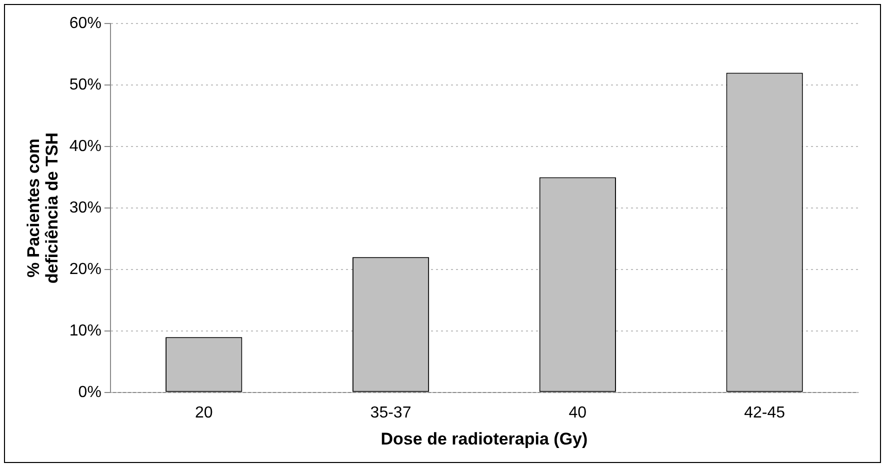 The height and width of the screenshot is (469, 887). What do you see at coordinates (85, 207) in the screenshot?
I see `y-tick-label: 30%` at bounding box center [85, 207].